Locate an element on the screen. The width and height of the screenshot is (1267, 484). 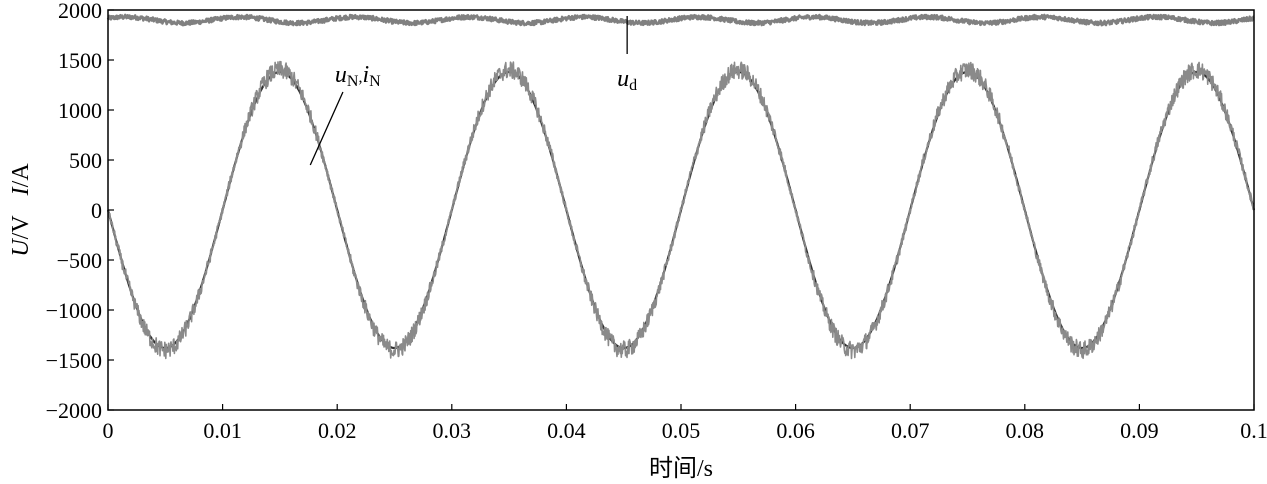
x-tick-label: 0.08 is located at coordinates (1025, 430).